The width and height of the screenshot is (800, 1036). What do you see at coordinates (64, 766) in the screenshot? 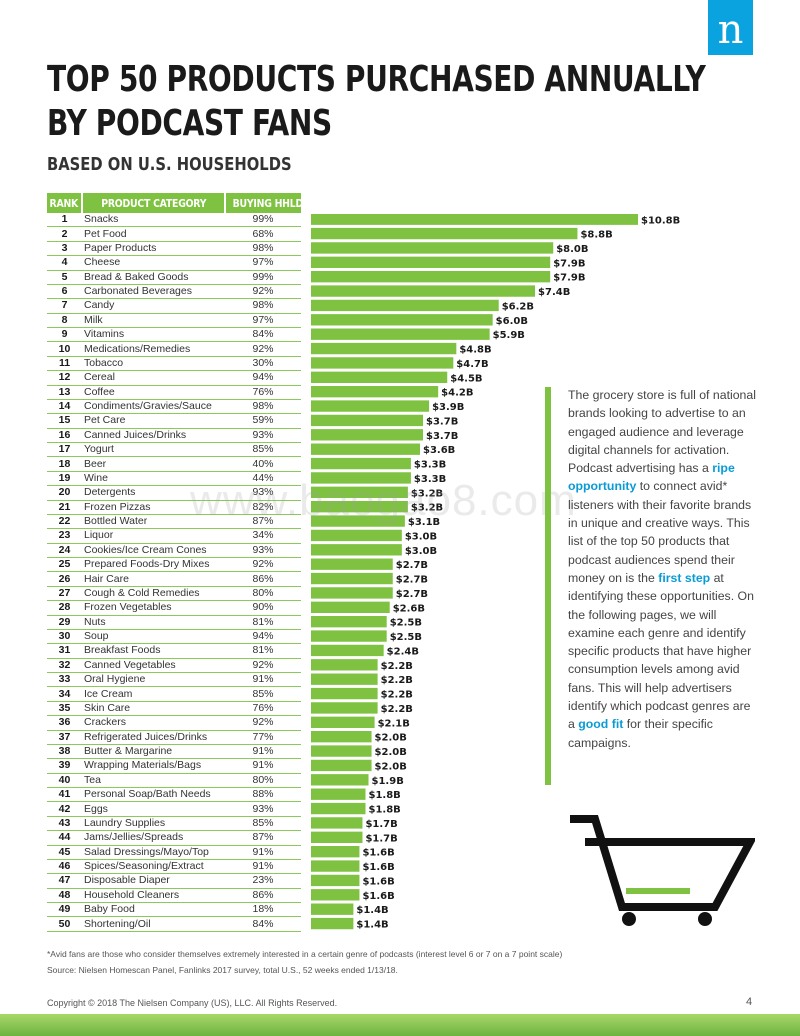
I see `rank-cell: 39` at bounding box center [64, 766].